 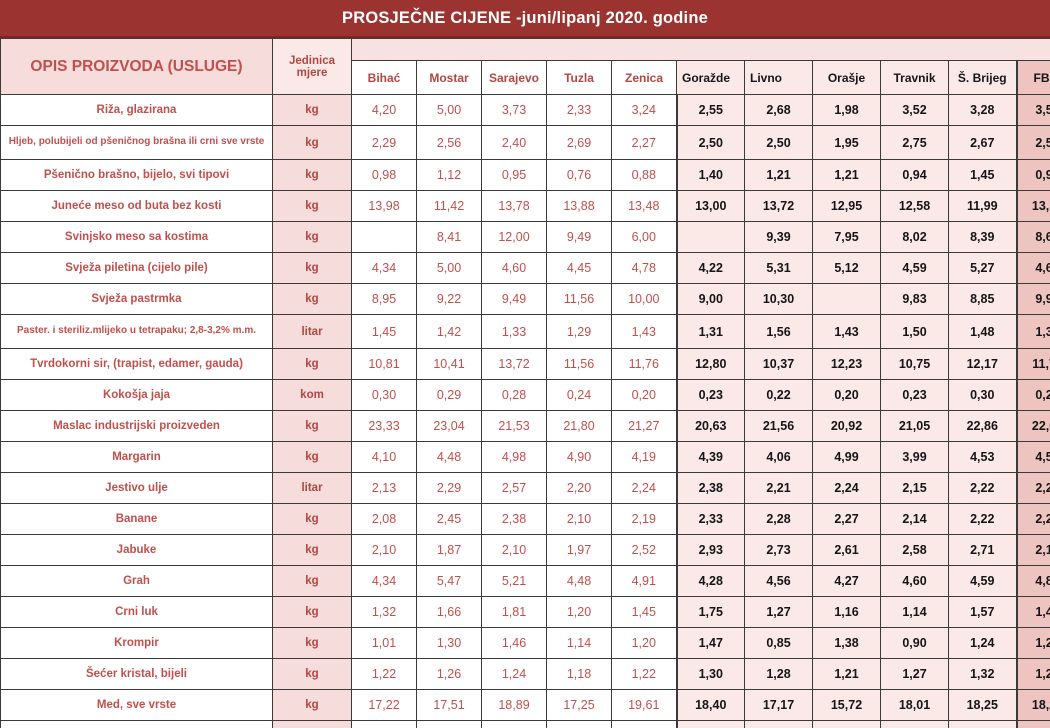 I want to click on cell-price: 13,98, so click(x=384, y=206).